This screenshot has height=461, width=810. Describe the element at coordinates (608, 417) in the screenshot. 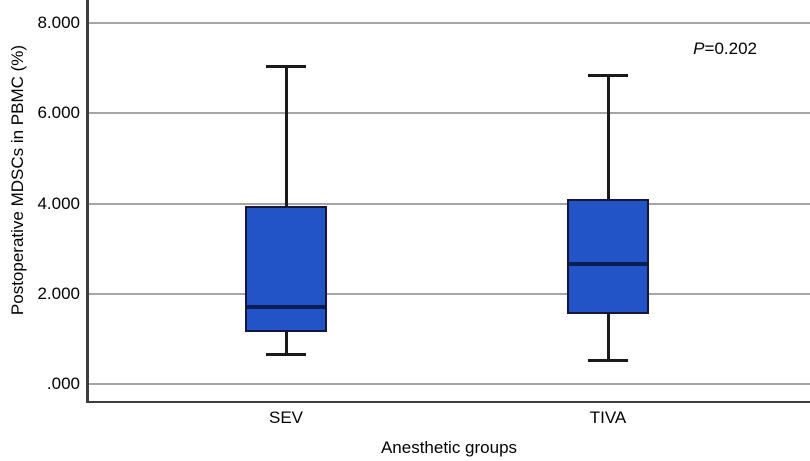

I see `x-tick-label-tiva: TIVA` at that location.